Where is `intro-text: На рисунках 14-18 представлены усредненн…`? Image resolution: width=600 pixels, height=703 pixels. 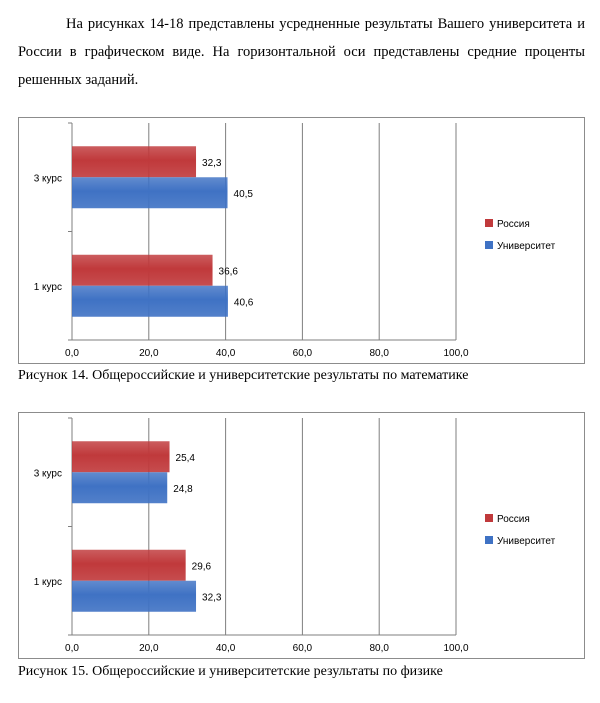
intro-text: На рисунках 14-18 представлены усредненн… is located at coordinates (301, 52).